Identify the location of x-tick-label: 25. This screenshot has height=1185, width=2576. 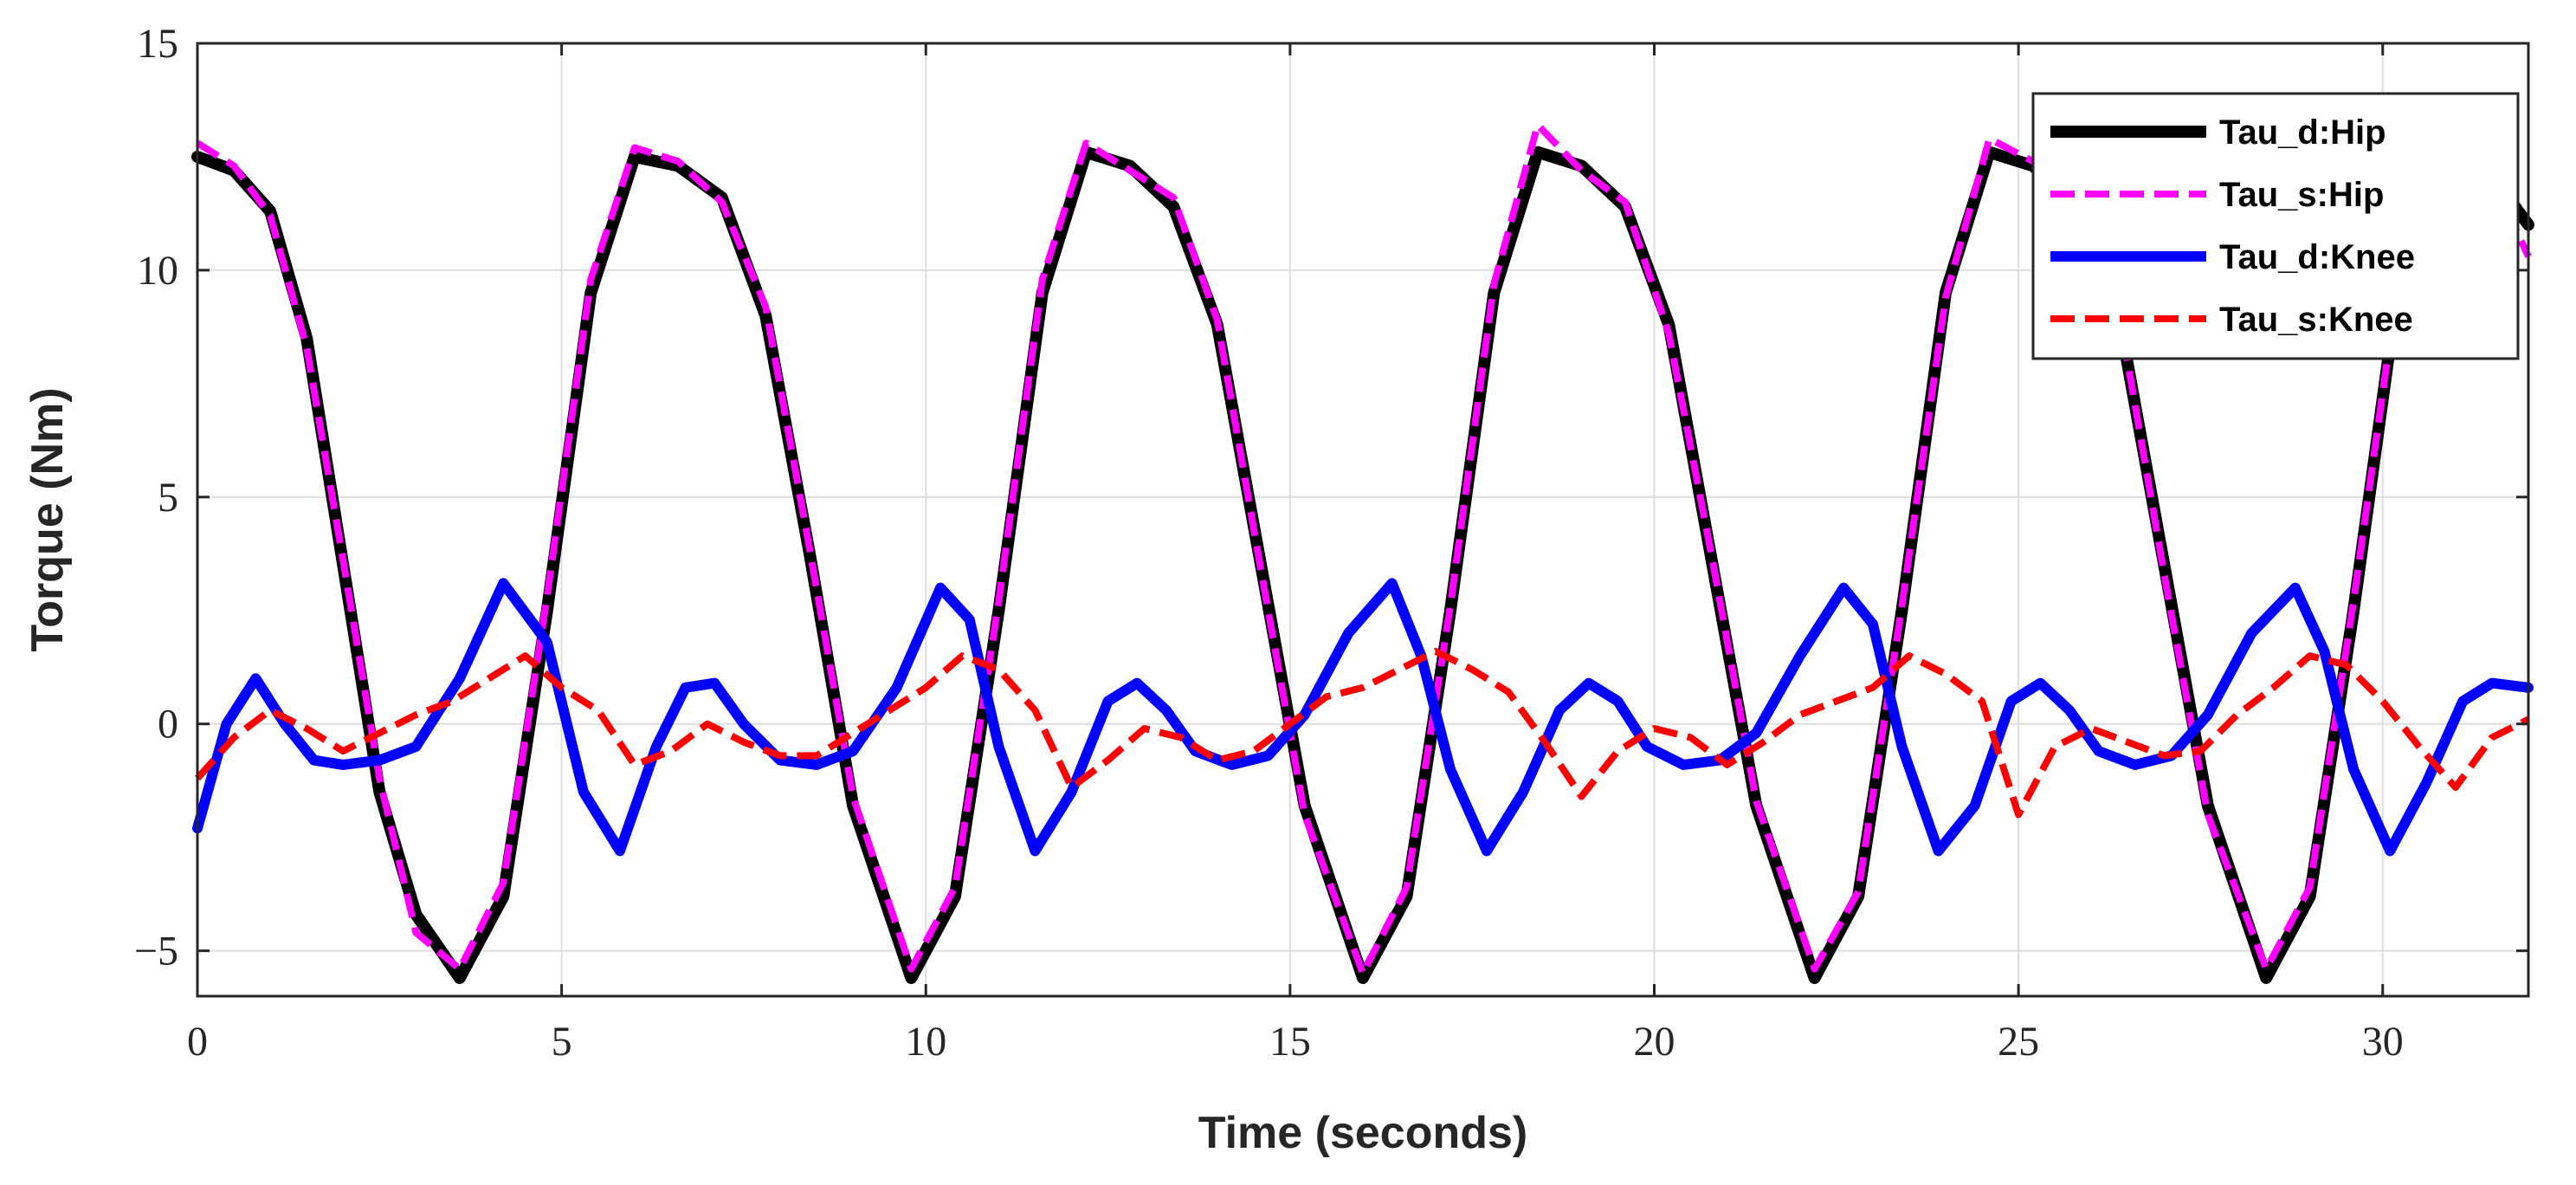
(2018, 1042).